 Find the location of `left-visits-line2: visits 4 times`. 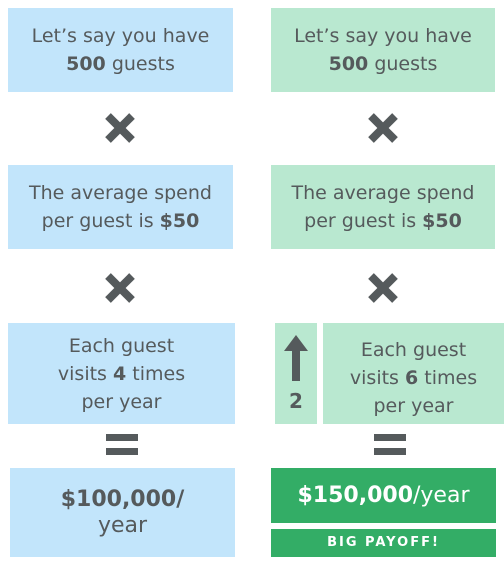

left-visits-line2: visits 4 times is located at coordinates (121, 374).